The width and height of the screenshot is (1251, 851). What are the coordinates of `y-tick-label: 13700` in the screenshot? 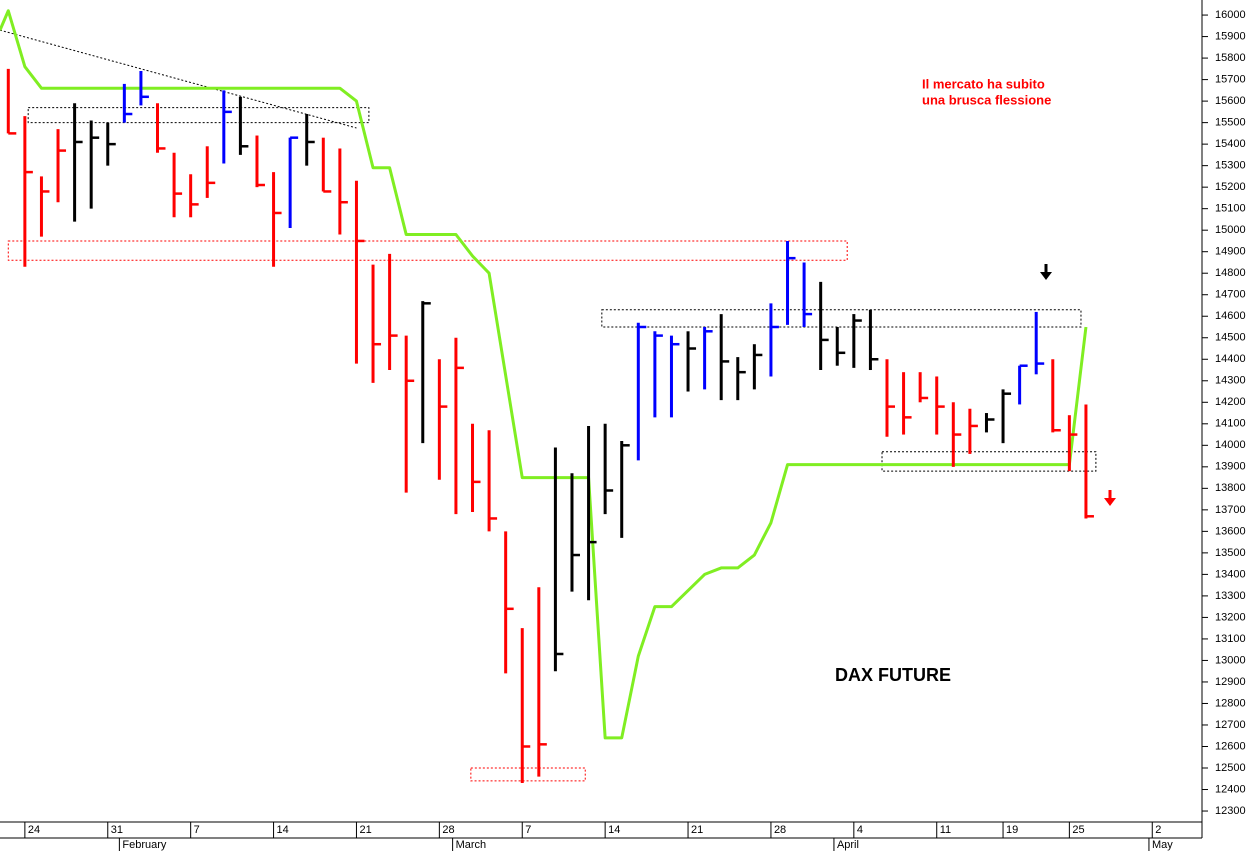 It's located at (1230, 510).